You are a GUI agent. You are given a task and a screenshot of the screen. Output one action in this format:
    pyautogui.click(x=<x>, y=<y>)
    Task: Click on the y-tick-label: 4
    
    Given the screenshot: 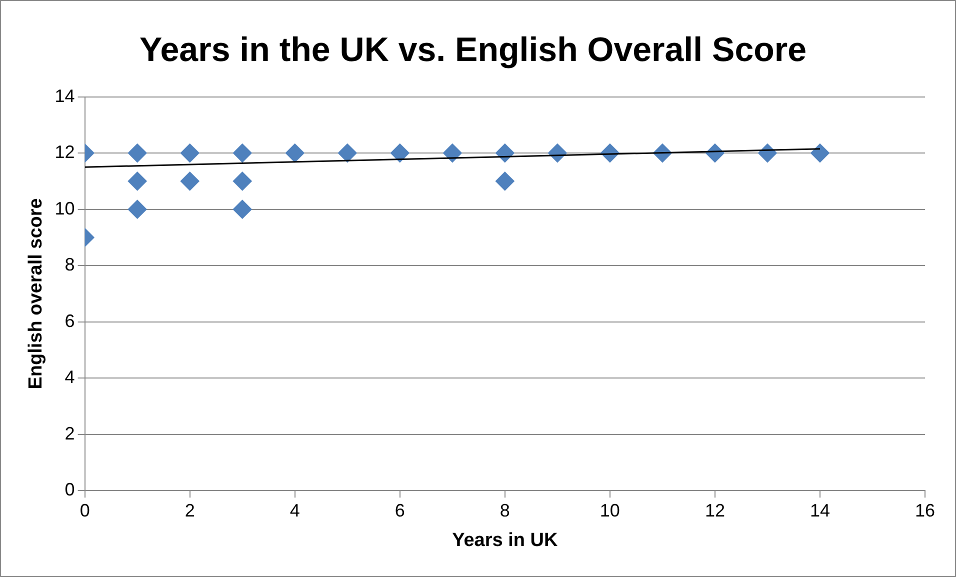 What is the action you would take?
    pyautogui.click(x=69, y=377)
    